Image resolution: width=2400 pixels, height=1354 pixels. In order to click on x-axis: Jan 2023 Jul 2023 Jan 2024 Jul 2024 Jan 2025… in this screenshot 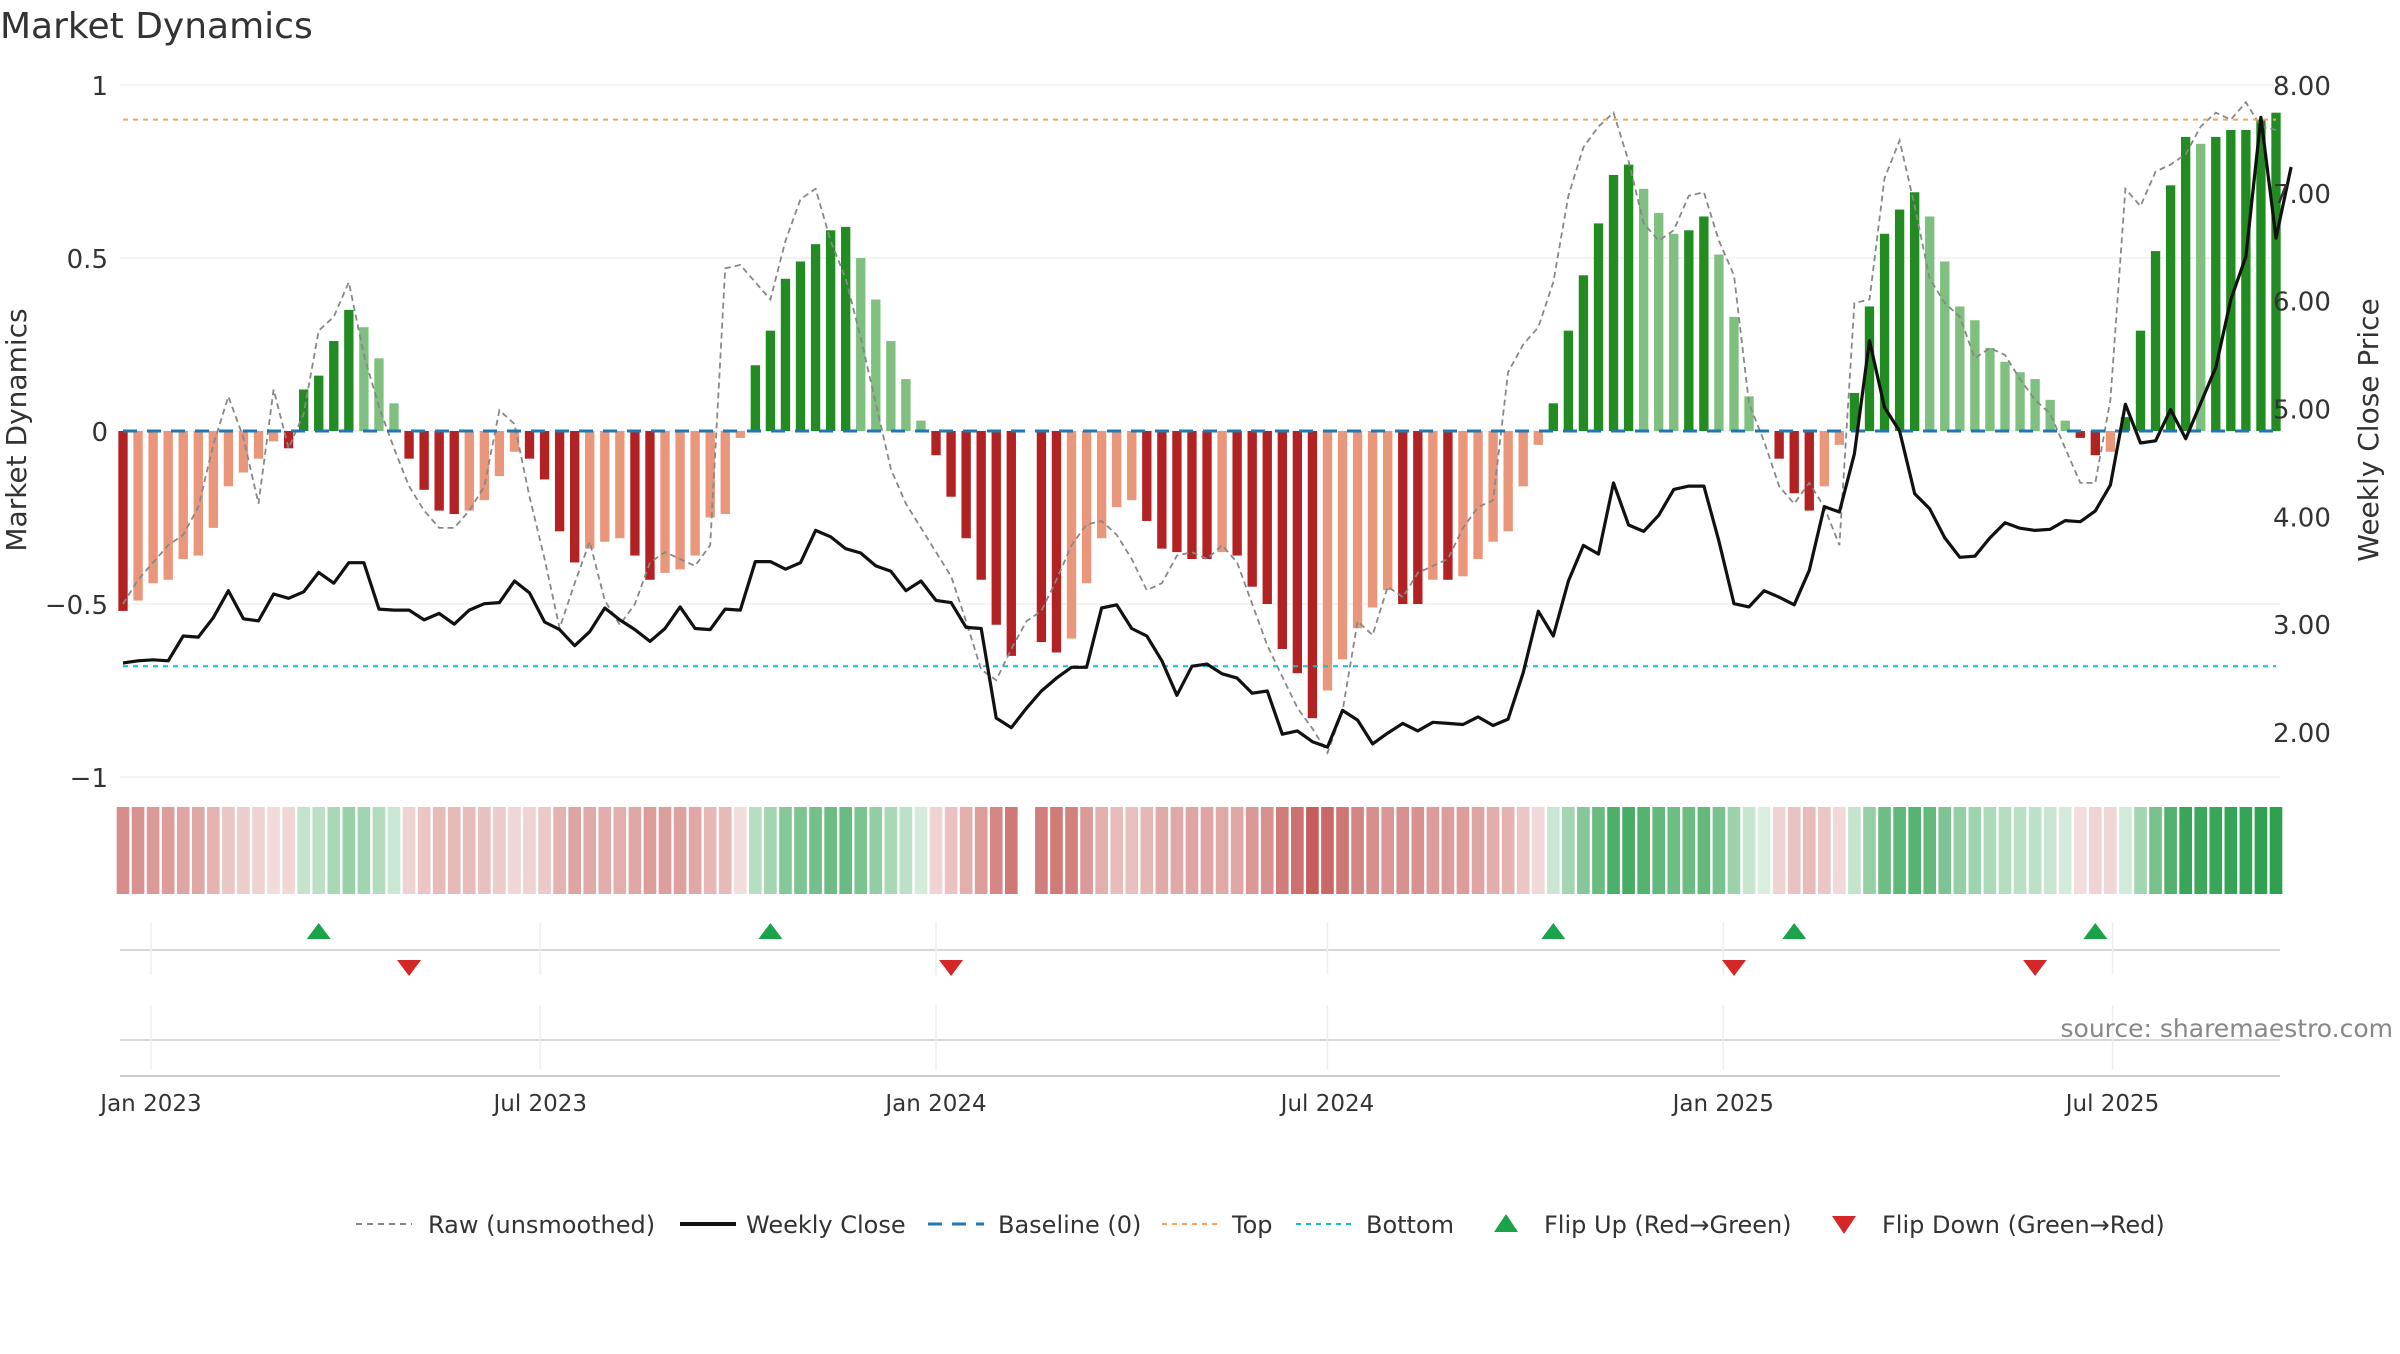, I will do `click(1128, 1104)`.